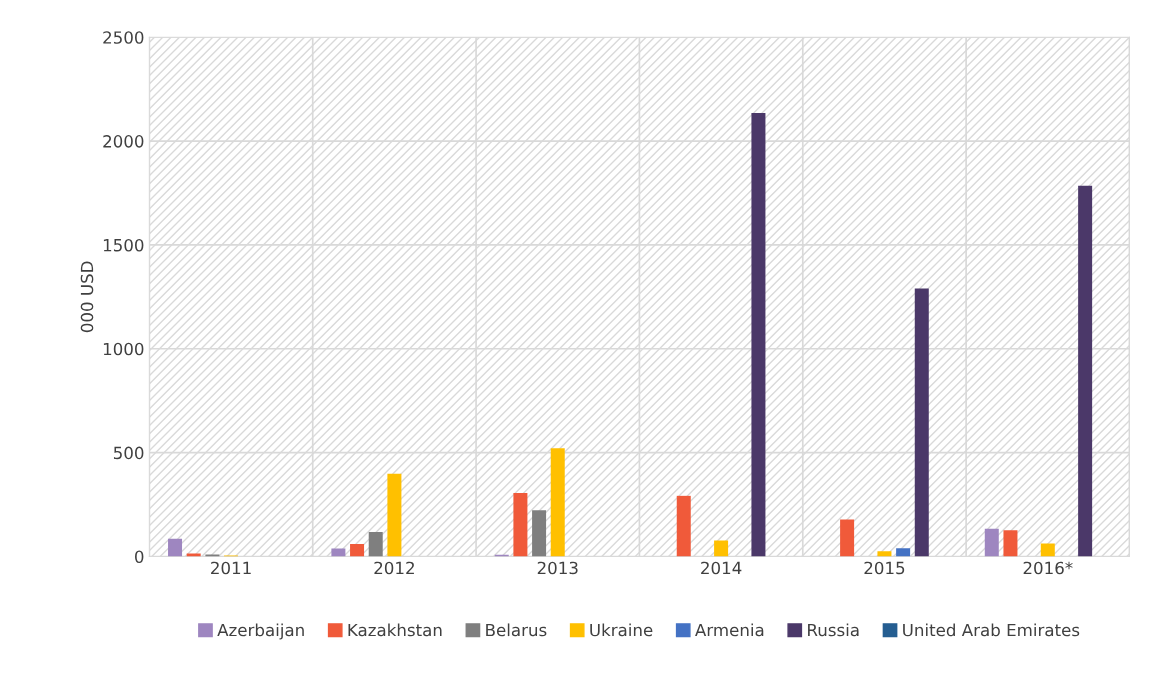 Image resolution: width=1149 pixels, height=677 pixels. What do you see at coordinates (557, 568) in the screenshot?
I see `x-tick-label: 2013` at bounding box center [557, 568].